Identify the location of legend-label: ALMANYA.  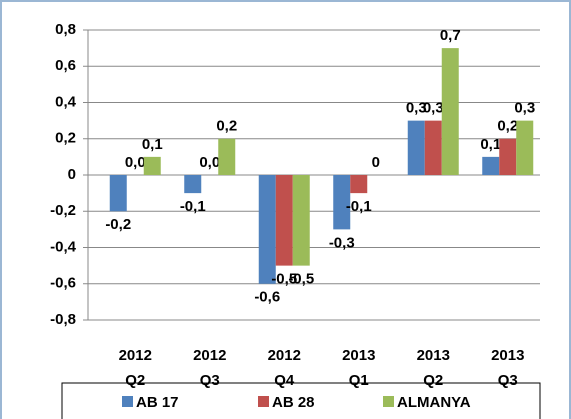
(434, 402).